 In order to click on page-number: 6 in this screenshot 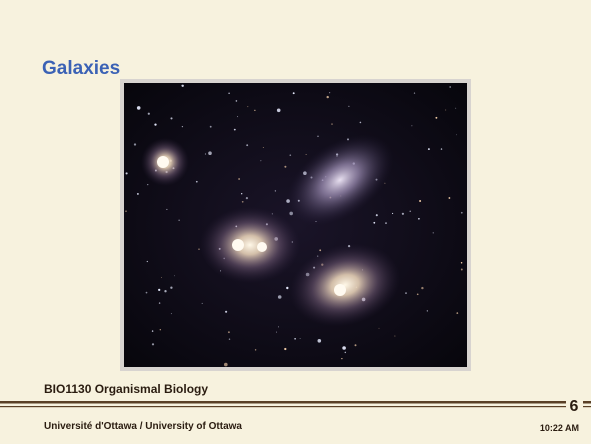, I will do `click(574, 406)`.